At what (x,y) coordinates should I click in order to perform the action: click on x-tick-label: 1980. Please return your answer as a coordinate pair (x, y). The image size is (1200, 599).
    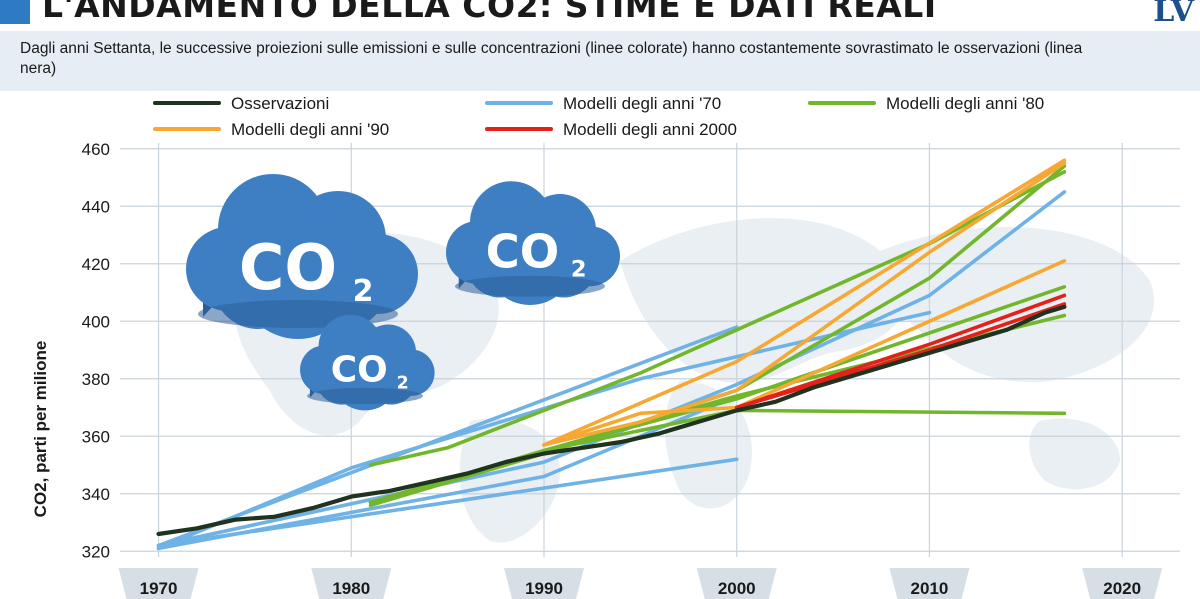
    Looking at the image, I should click on (351, 588).